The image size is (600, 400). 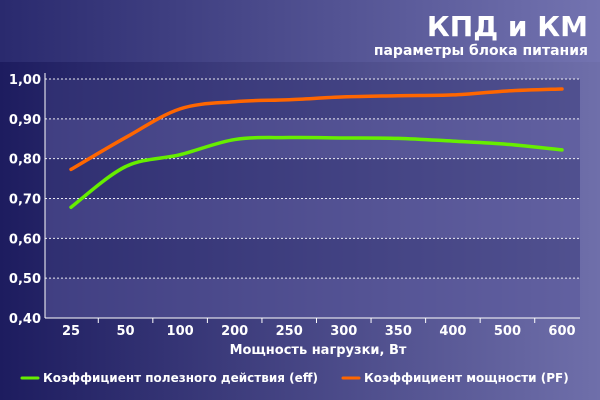 What do you see at coordinates (25, 80) in the screenshot?
I see `y-tick-label: 1,00` at bounding box center [25, 80].